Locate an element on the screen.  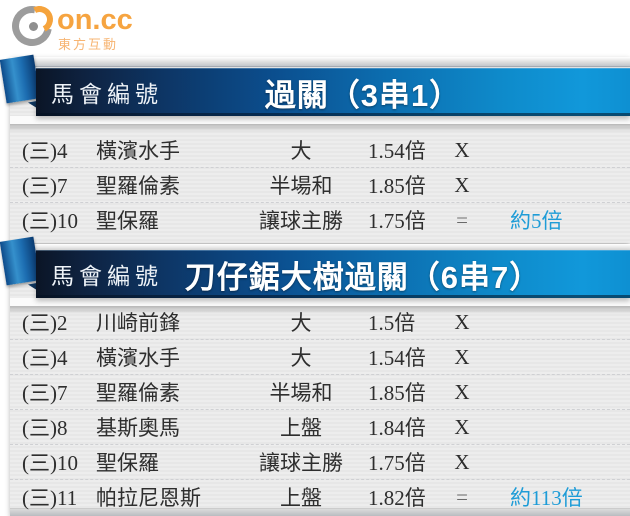
table-1-header-band: 馬會編號 過關（3串1） is located at coordinates (333, 92).